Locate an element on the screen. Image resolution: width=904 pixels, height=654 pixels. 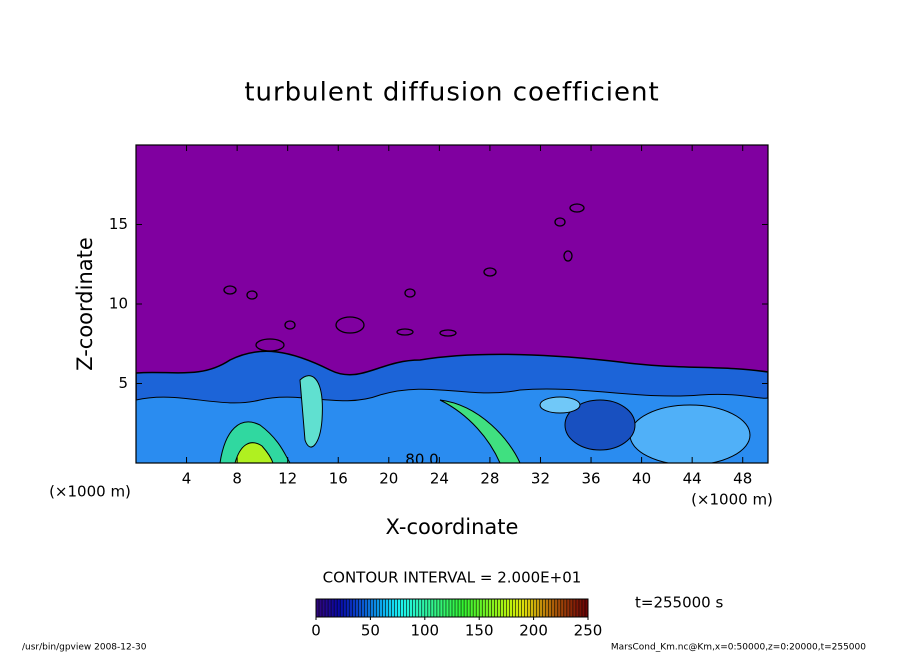
y-unit: (×1000 m) is located at coordinates (732, 500).